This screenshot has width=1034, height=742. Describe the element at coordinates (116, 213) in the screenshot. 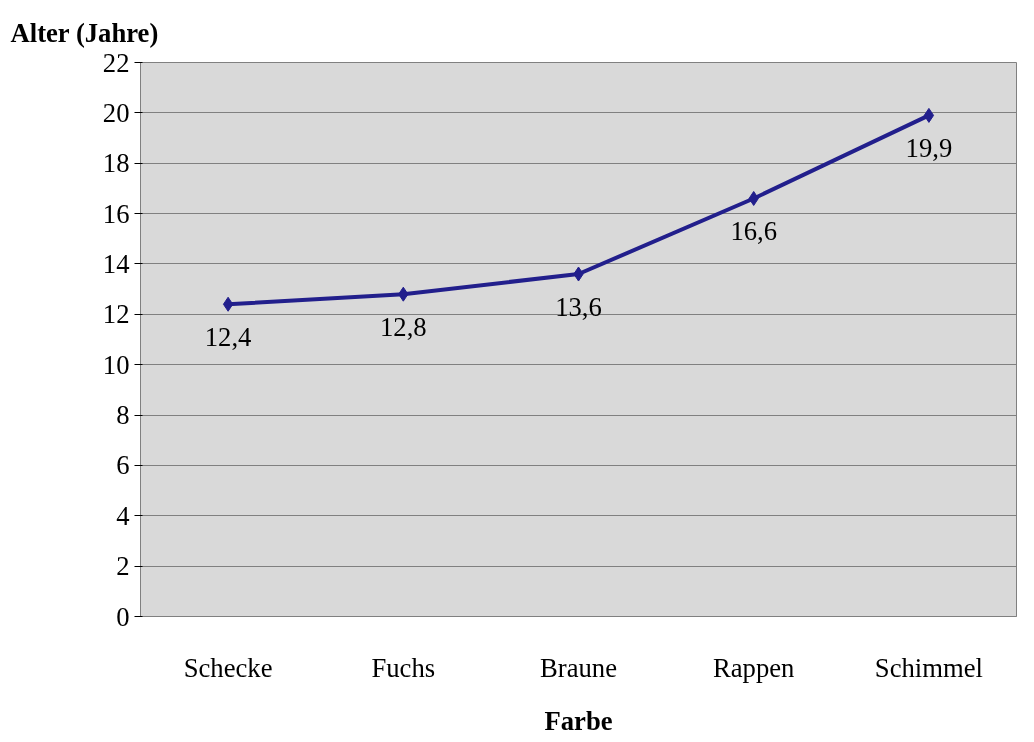

I see `y-tick-label: 16` at that location.